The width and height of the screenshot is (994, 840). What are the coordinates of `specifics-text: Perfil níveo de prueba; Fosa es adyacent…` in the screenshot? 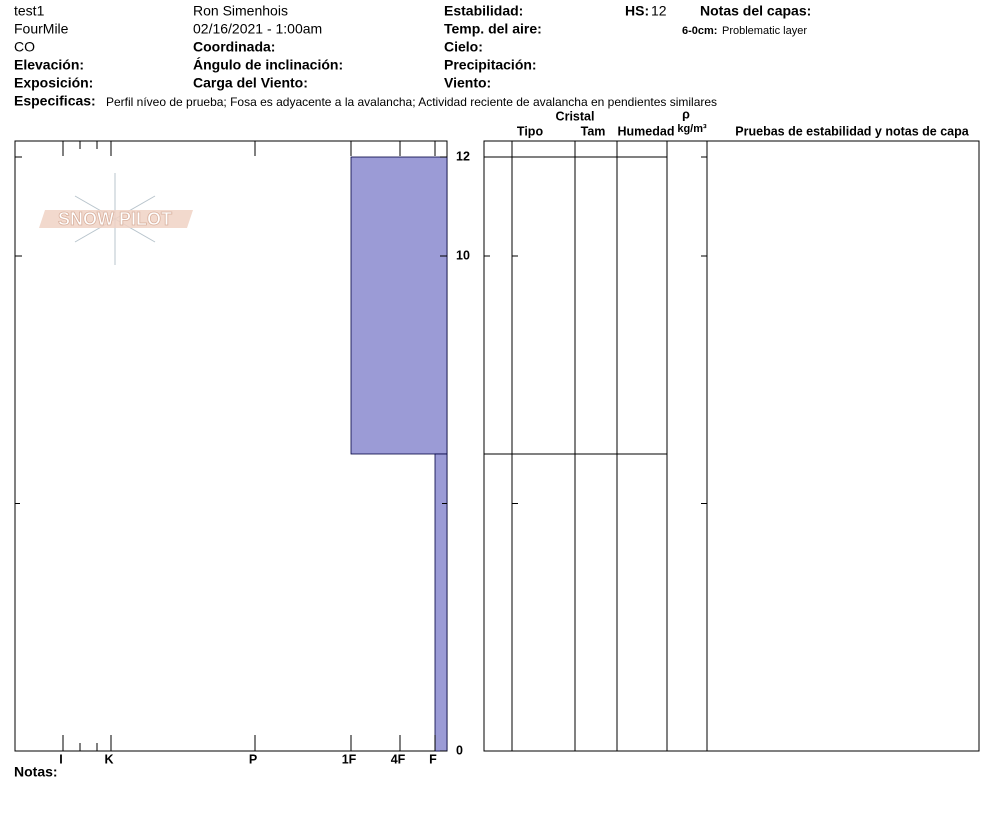 It's located at (411, 102).